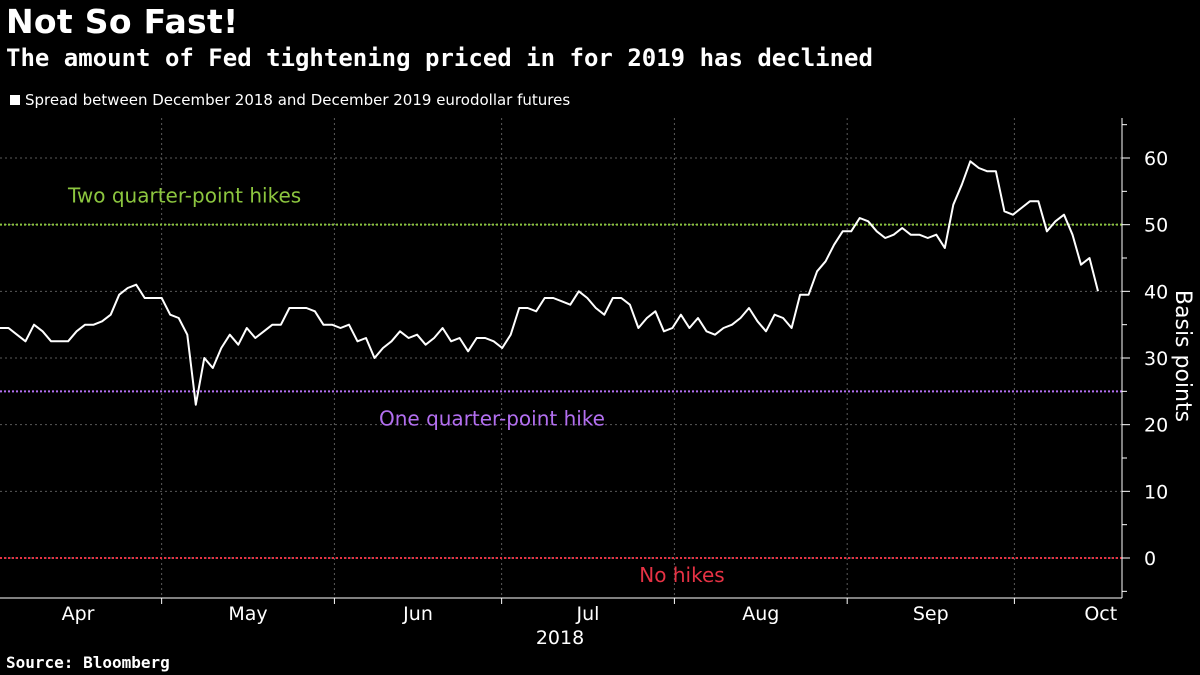 Image resolution: width=1200 pixels, height=675 pixels. What do you see at coordinates (1156, 159) in the screenshot?
I see `y-tick-label-60: 60` at bounding box center [1156, 159].